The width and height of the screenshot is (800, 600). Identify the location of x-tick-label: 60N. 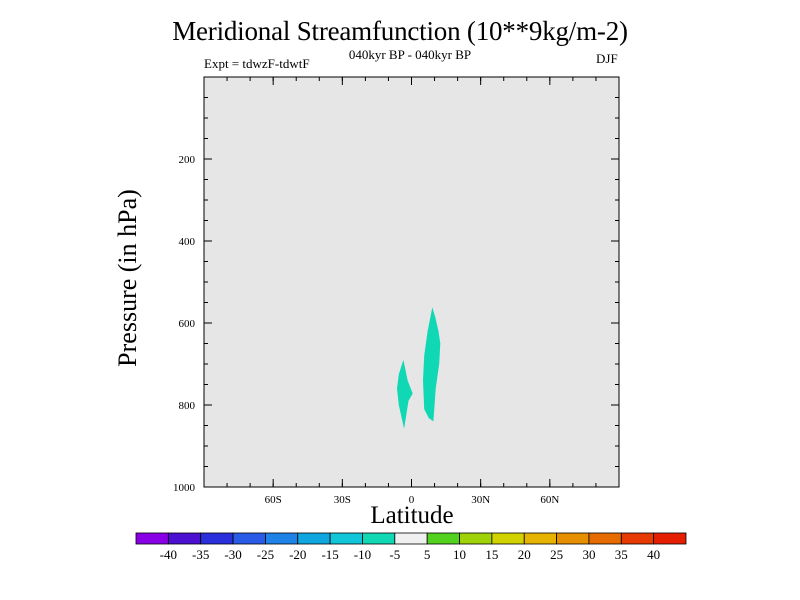
(549, 500).